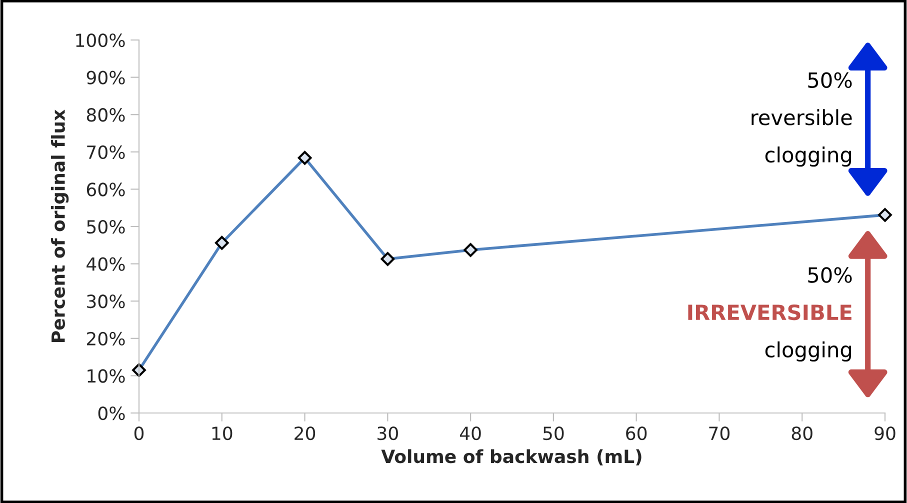  I want to click on y-tick-label: 80%, so click(105, 115).